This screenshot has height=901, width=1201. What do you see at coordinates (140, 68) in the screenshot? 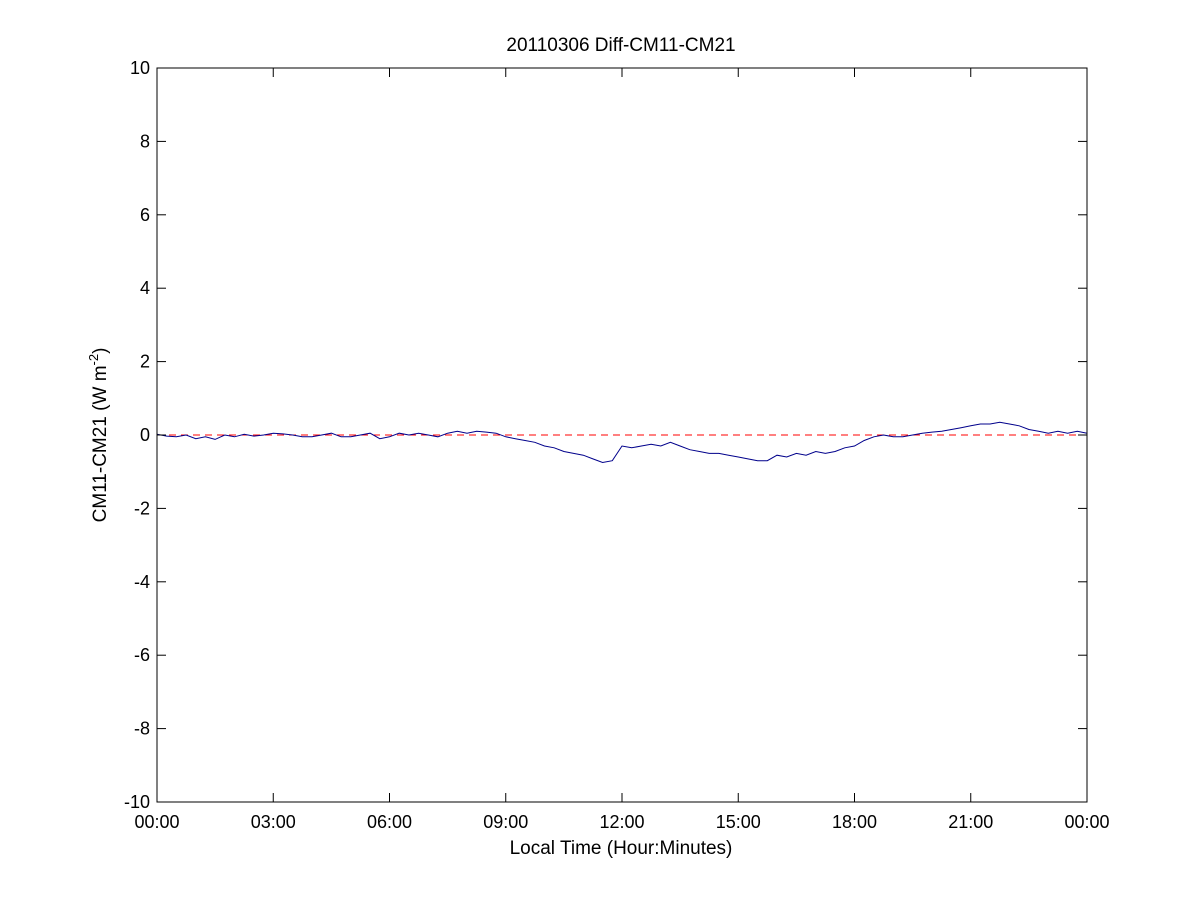
I see `y-tick-label: 10` at bounding box center [140, 68].